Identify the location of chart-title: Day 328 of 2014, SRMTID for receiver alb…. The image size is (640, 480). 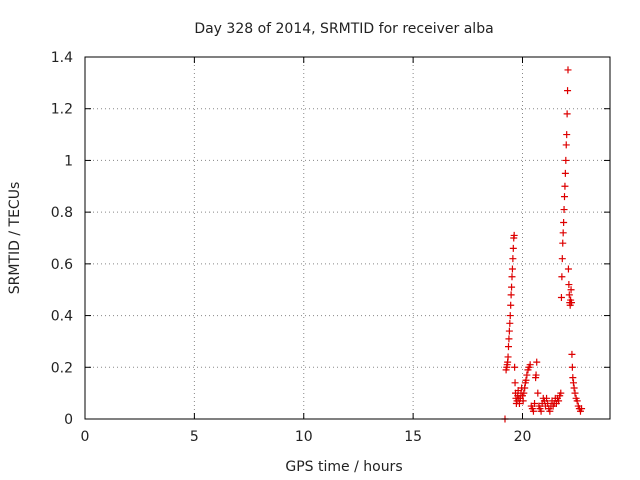
(343, 29).